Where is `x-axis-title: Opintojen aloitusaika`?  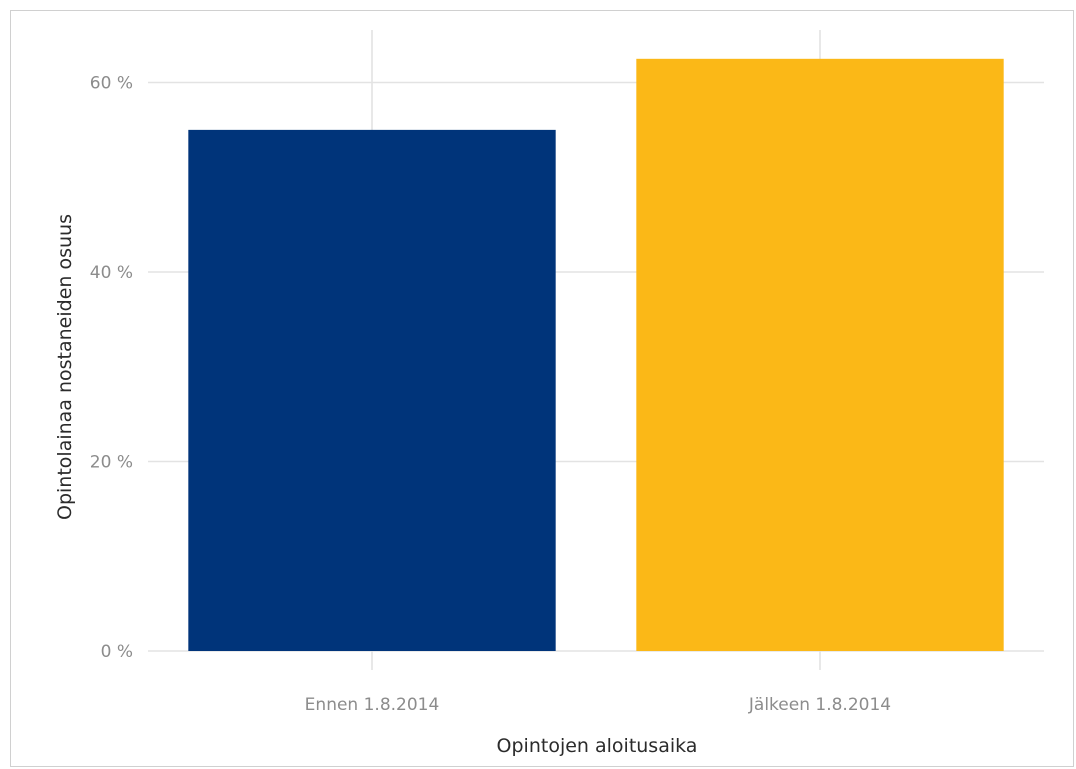 x-axis-title: Opintojen aloitusaika is located at coordinates (597, 746).